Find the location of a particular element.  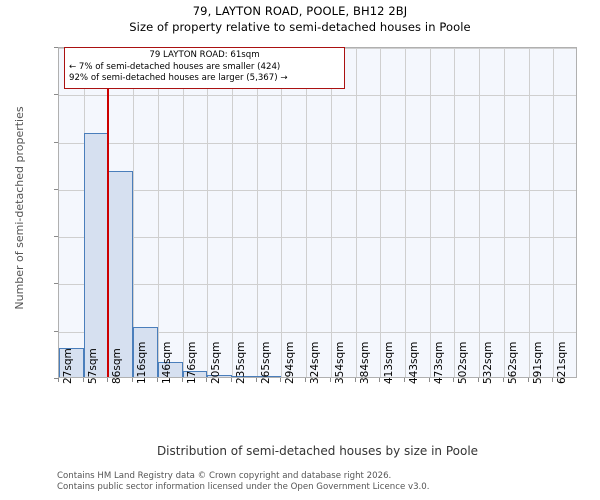

chart-title: 79, LAYTON ROAD, POOLE, BH12 2BJ is located at coordinates (300, 11).